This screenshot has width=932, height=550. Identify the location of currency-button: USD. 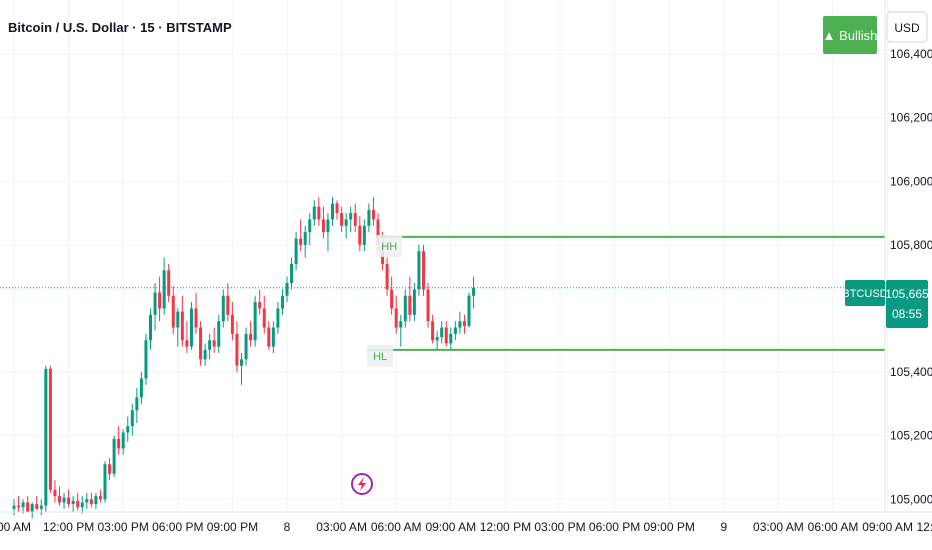
(907, 27).